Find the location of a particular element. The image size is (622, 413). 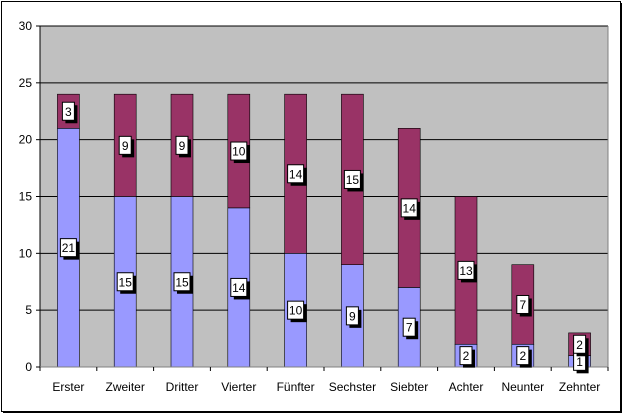

y-tick-label: 30 is located at coordinates (26, 26).